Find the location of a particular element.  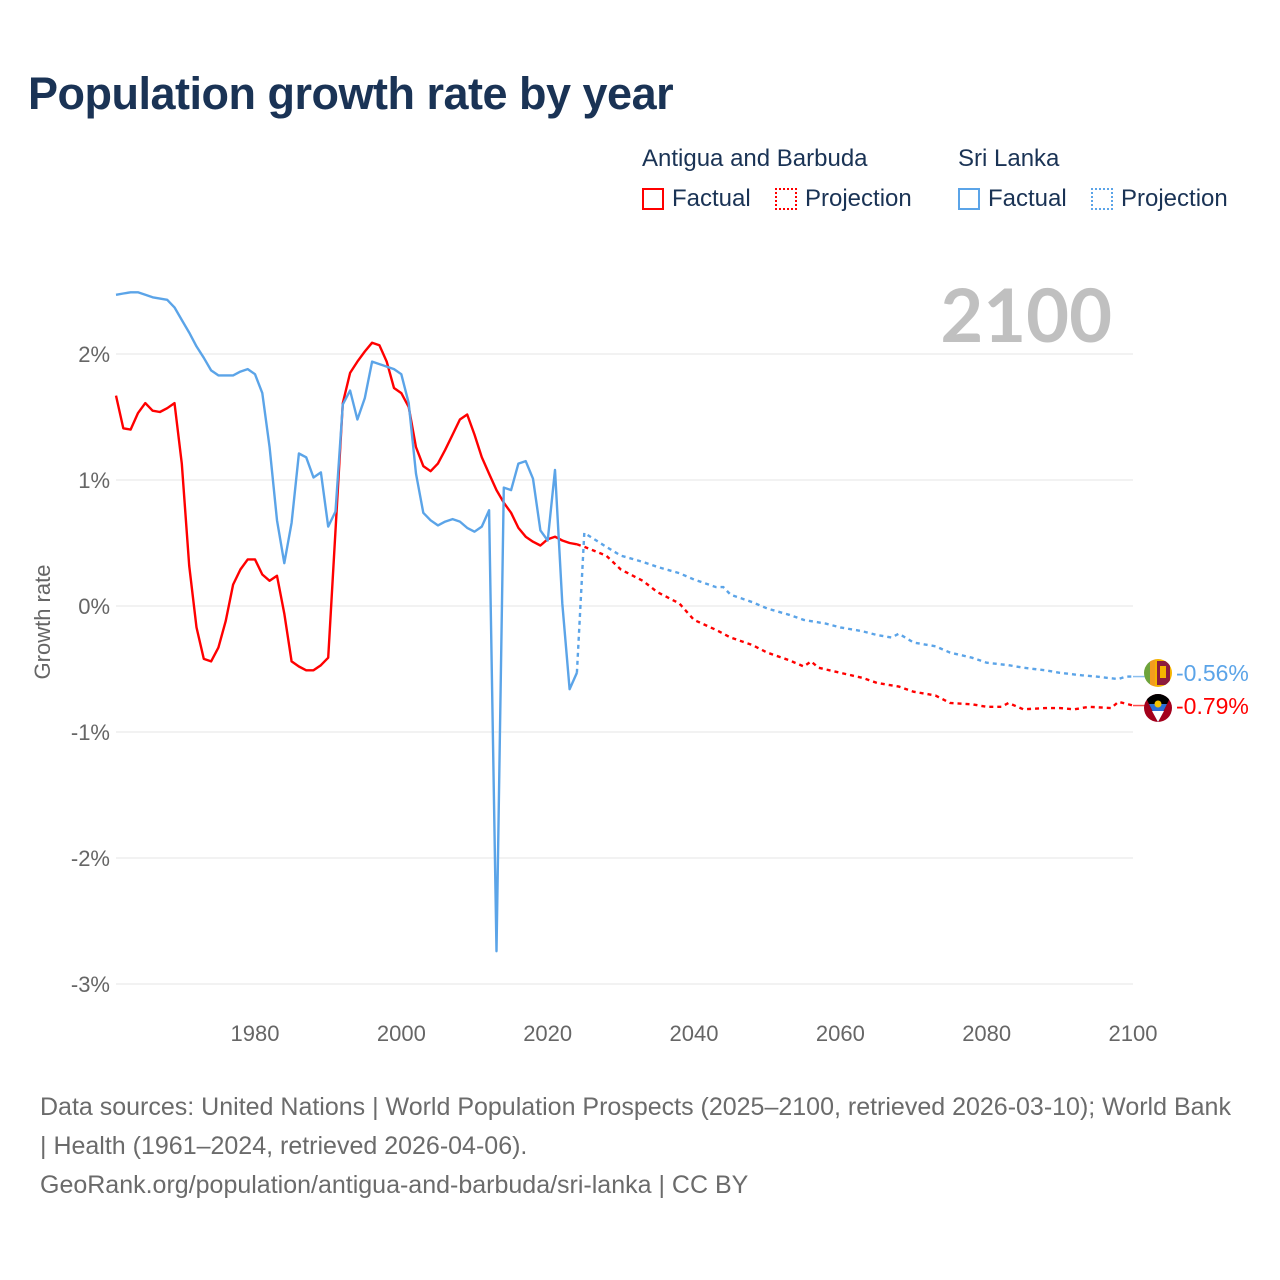

y-axis-label: Growth rate is located at coordinates (42, 622).